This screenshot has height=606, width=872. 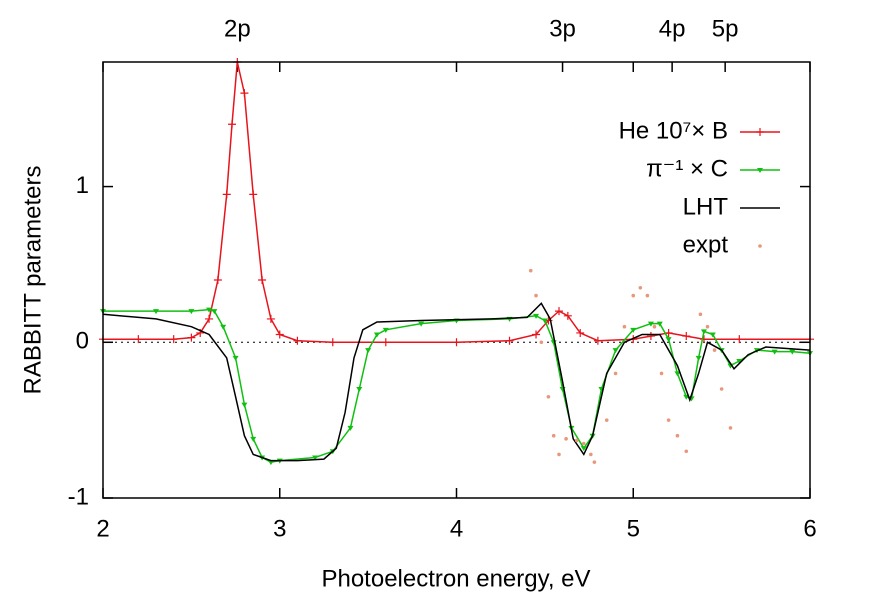 I want to click on x-tick-label: 2, so click(x=102, y=528).